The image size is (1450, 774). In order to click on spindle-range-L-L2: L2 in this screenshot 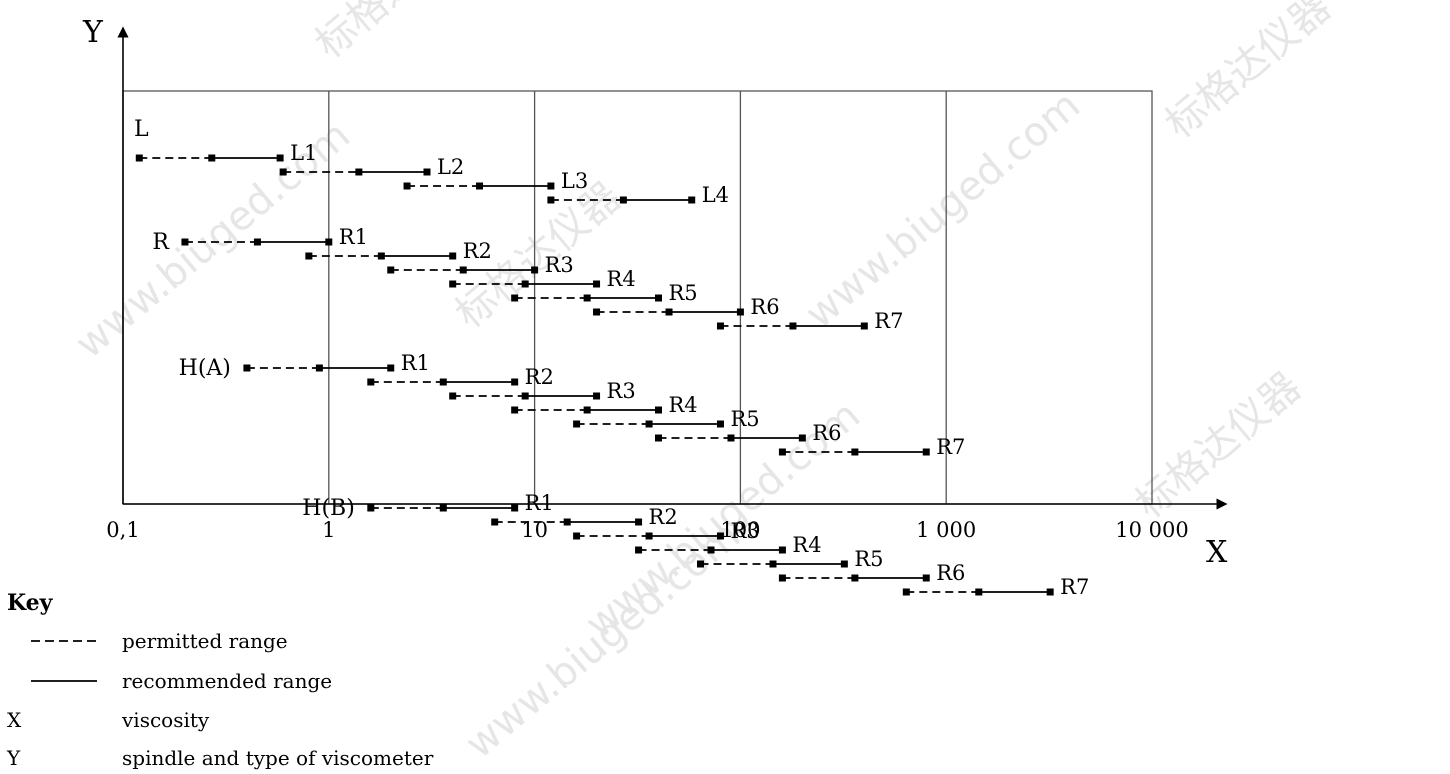, I will do `click(371, 167)`.